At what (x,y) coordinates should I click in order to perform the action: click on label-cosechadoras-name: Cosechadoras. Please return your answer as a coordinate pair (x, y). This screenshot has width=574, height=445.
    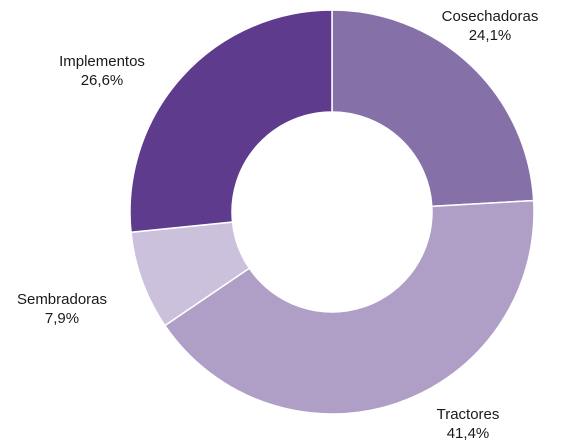
    Looking at the image, I should click on (490, 16).